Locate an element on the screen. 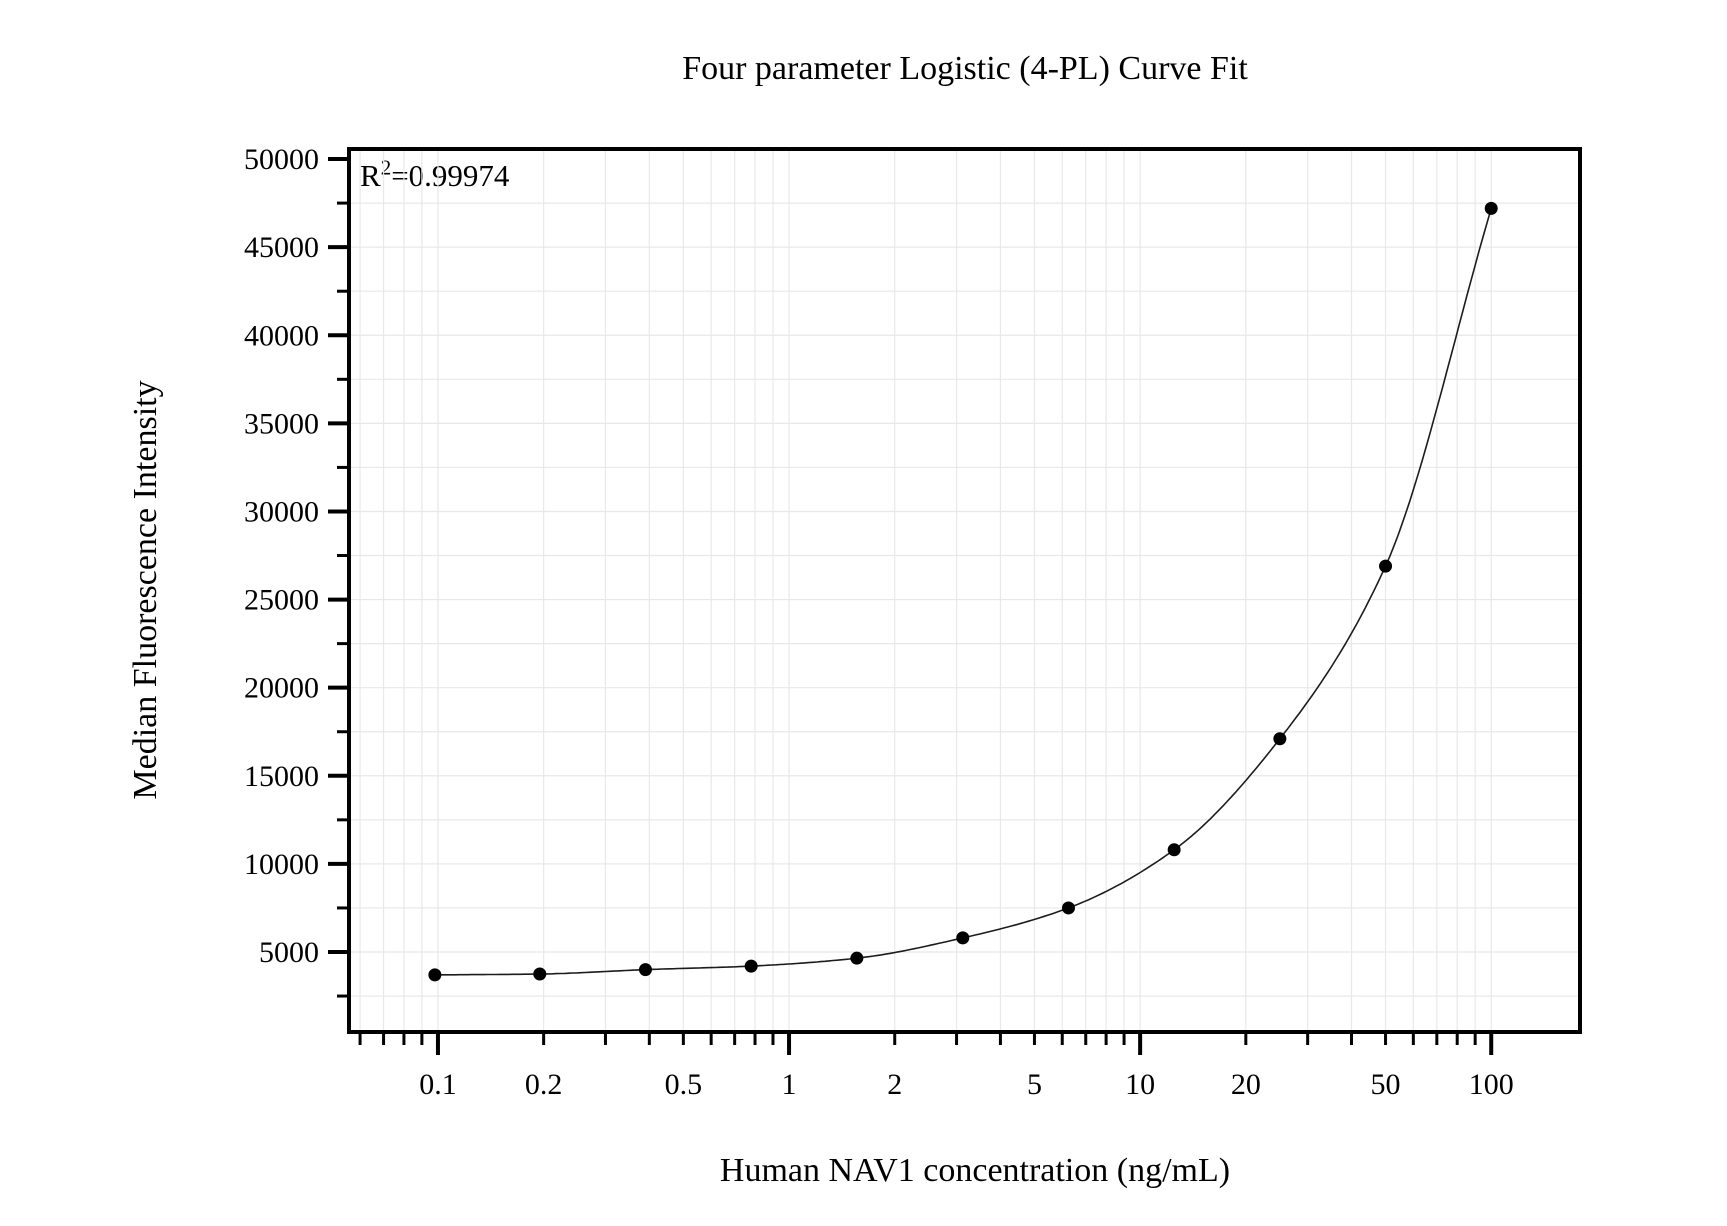 This screenshot has width=1727, height=1226. r-squared-prefix: R is located at coordinates (370, 175).